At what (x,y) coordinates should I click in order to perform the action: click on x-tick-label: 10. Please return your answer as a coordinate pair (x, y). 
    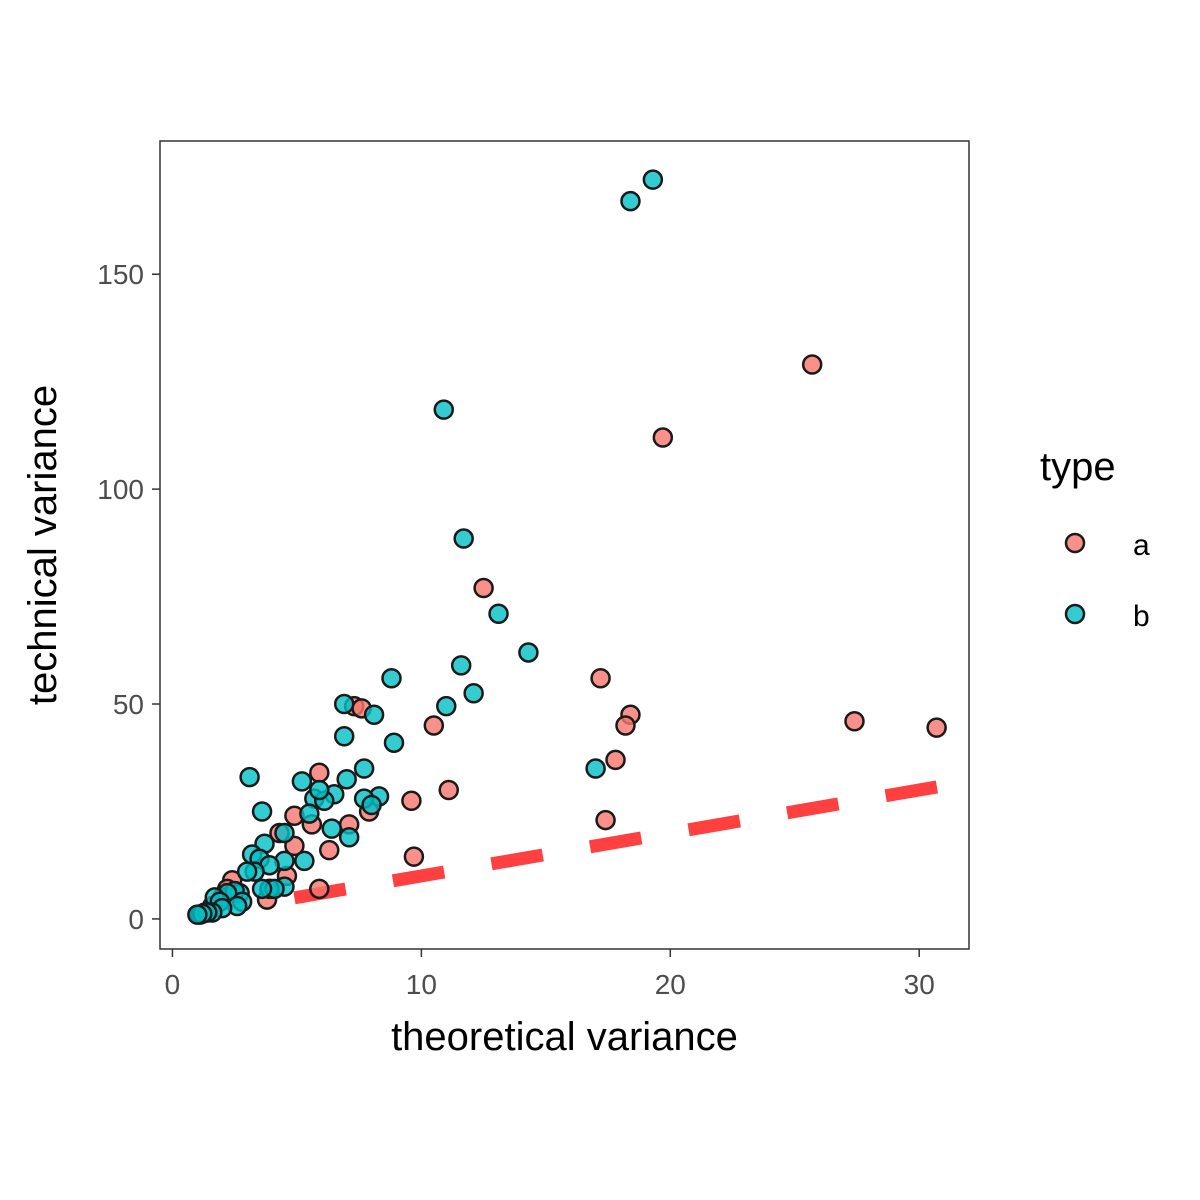
    Looking at the image, I should click on (421, 984).